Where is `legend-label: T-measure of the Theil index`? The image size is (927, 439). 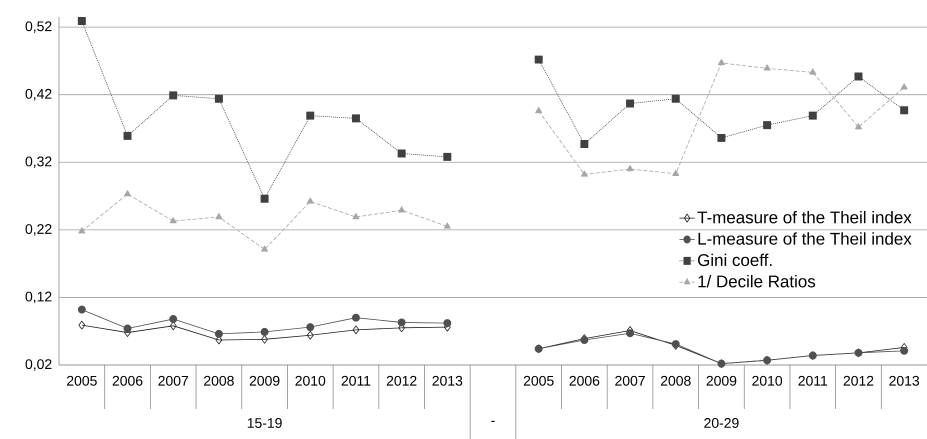 legend-label: T-measure of the Theil index is located at coordinates (805, 217).